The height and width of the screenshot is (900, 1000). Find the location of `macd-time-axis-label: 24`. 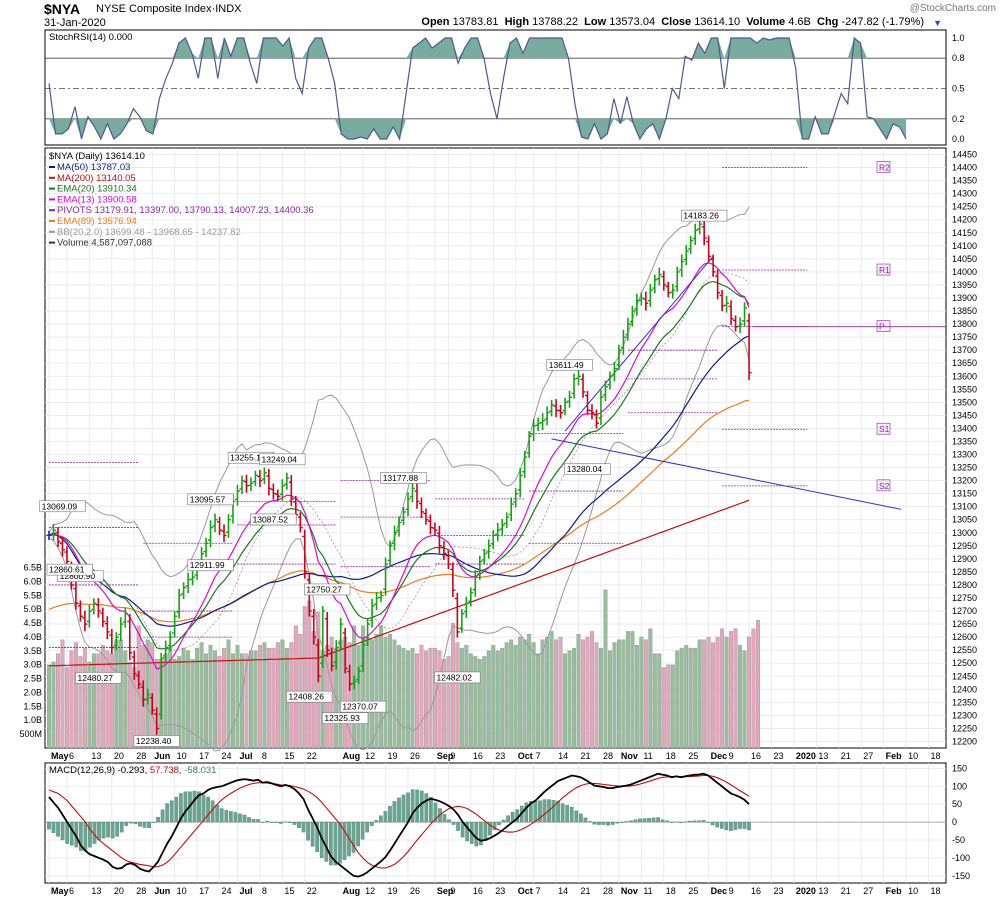

macd-time-axis-label: 24 is located at coordinates (227, 891).